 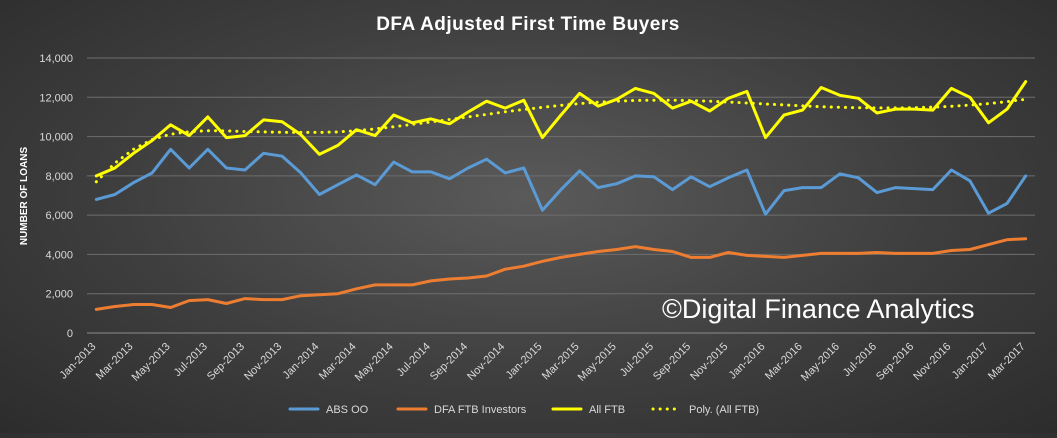 I want to click on y-tick-label: 8,000, so click(x=59, y=177).